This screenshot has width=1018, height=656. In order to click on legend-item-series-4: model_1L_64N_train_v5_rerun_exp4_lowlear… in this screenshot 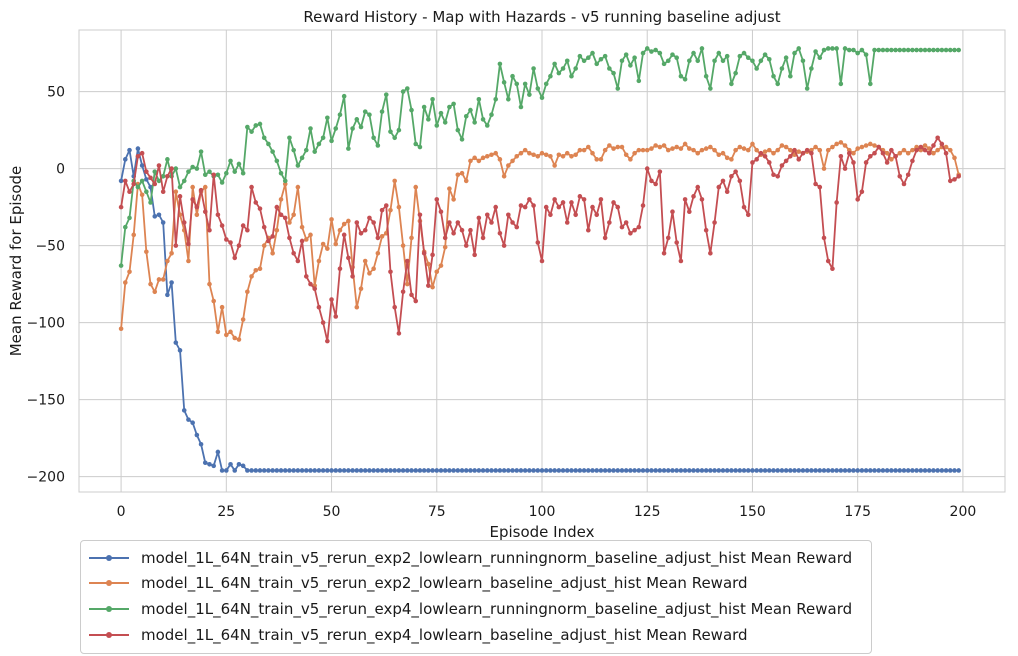, I will do `click(480, 635)`.